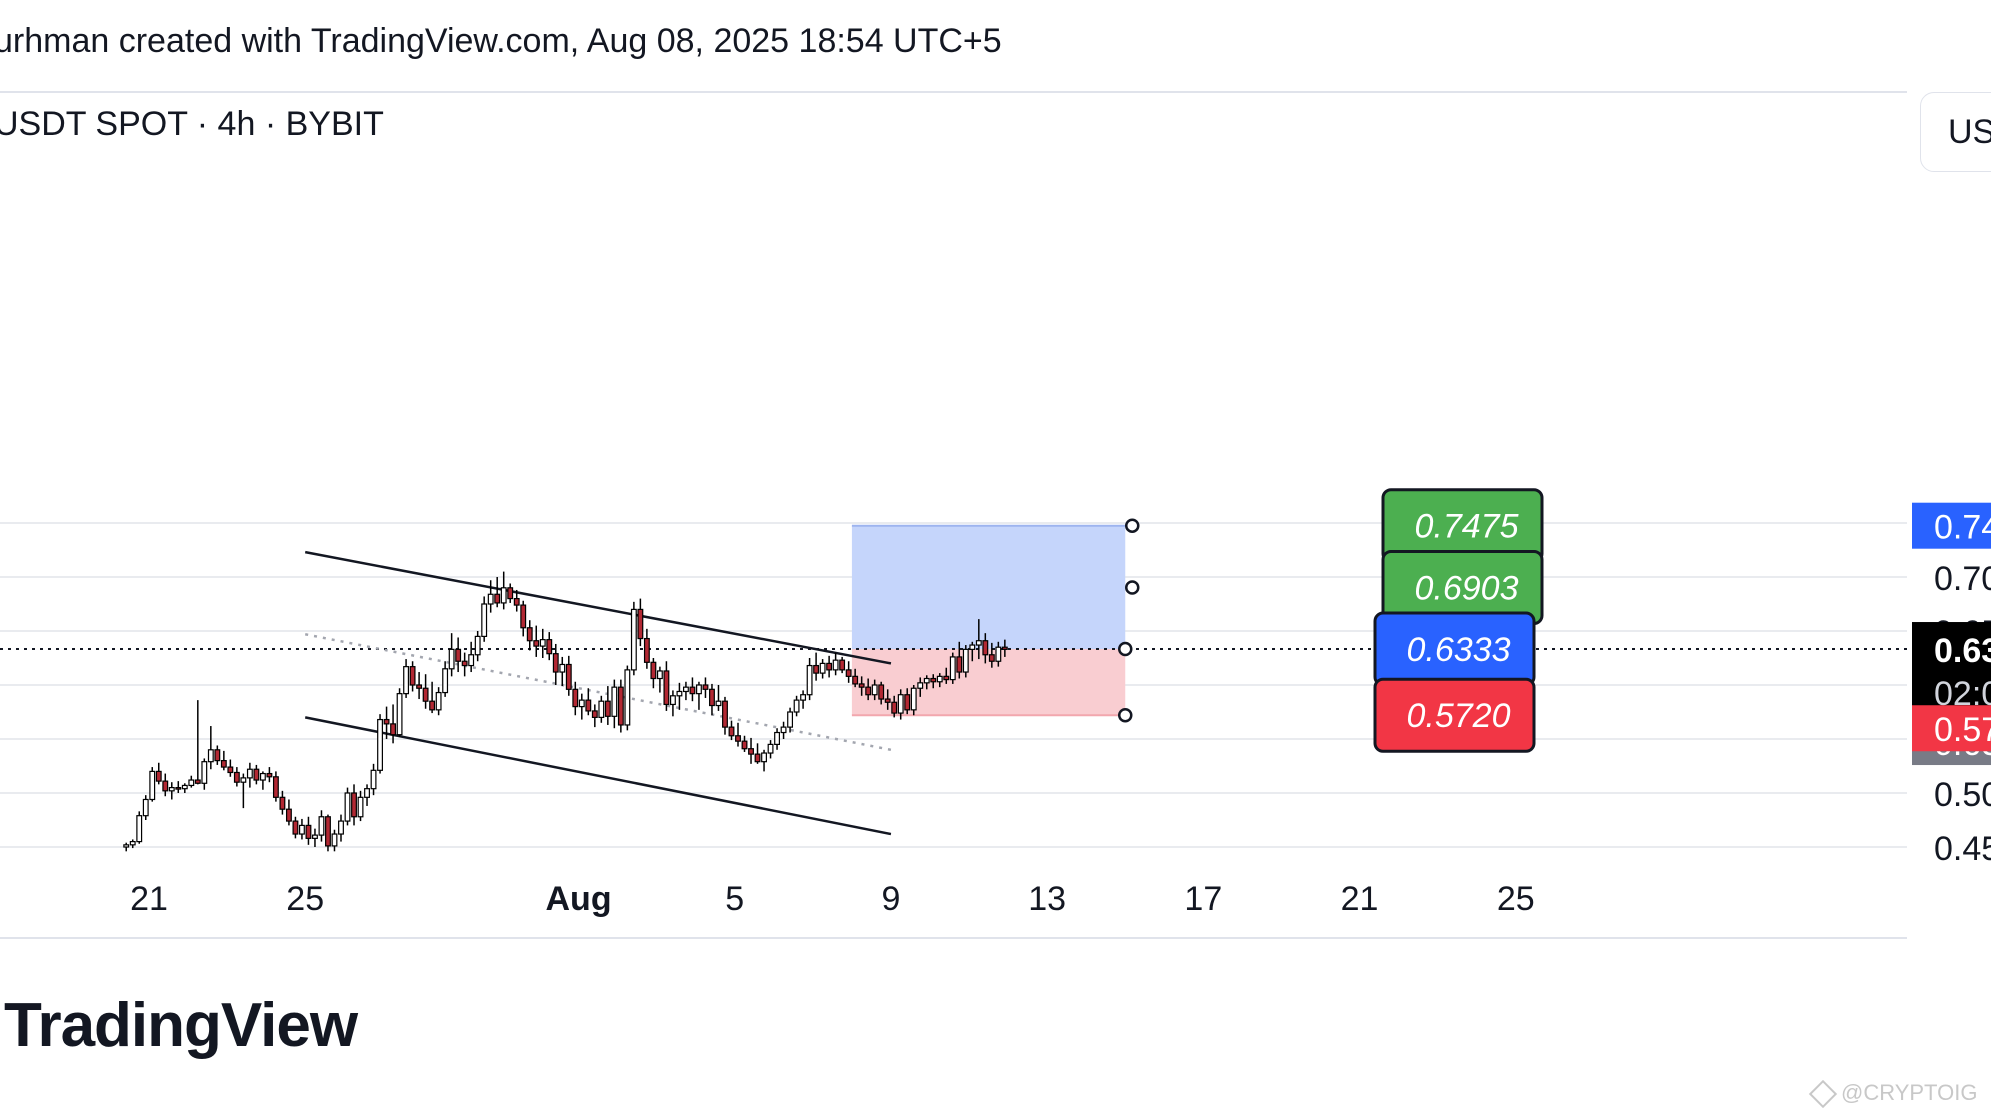  What do you see at coordinates (1132, 587) in the screenshot?
I see `target-handle` at bounding box center [1132, 587].